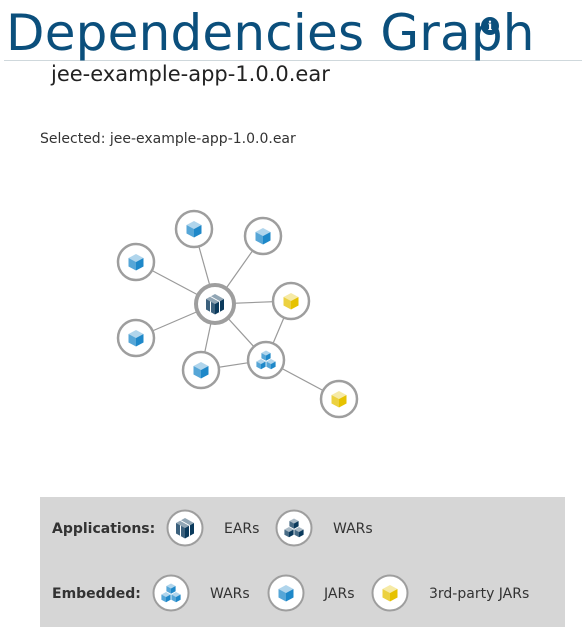 The height and width of the screenshot is (632, 582). What do you see at coordinates (479, 594) in the screenshot?
I see `legend-third-party-label: 3rd-party JARs` at bounding box center [479, 594].